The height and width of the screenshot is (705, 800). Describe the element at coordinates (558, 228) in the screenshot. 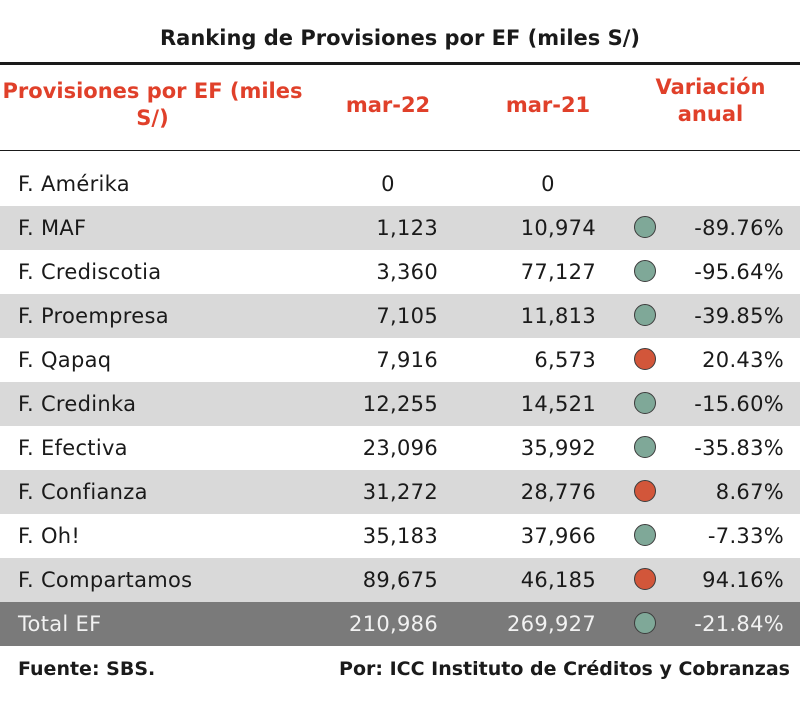

I see `value-mar-21: 10,974` at that location.